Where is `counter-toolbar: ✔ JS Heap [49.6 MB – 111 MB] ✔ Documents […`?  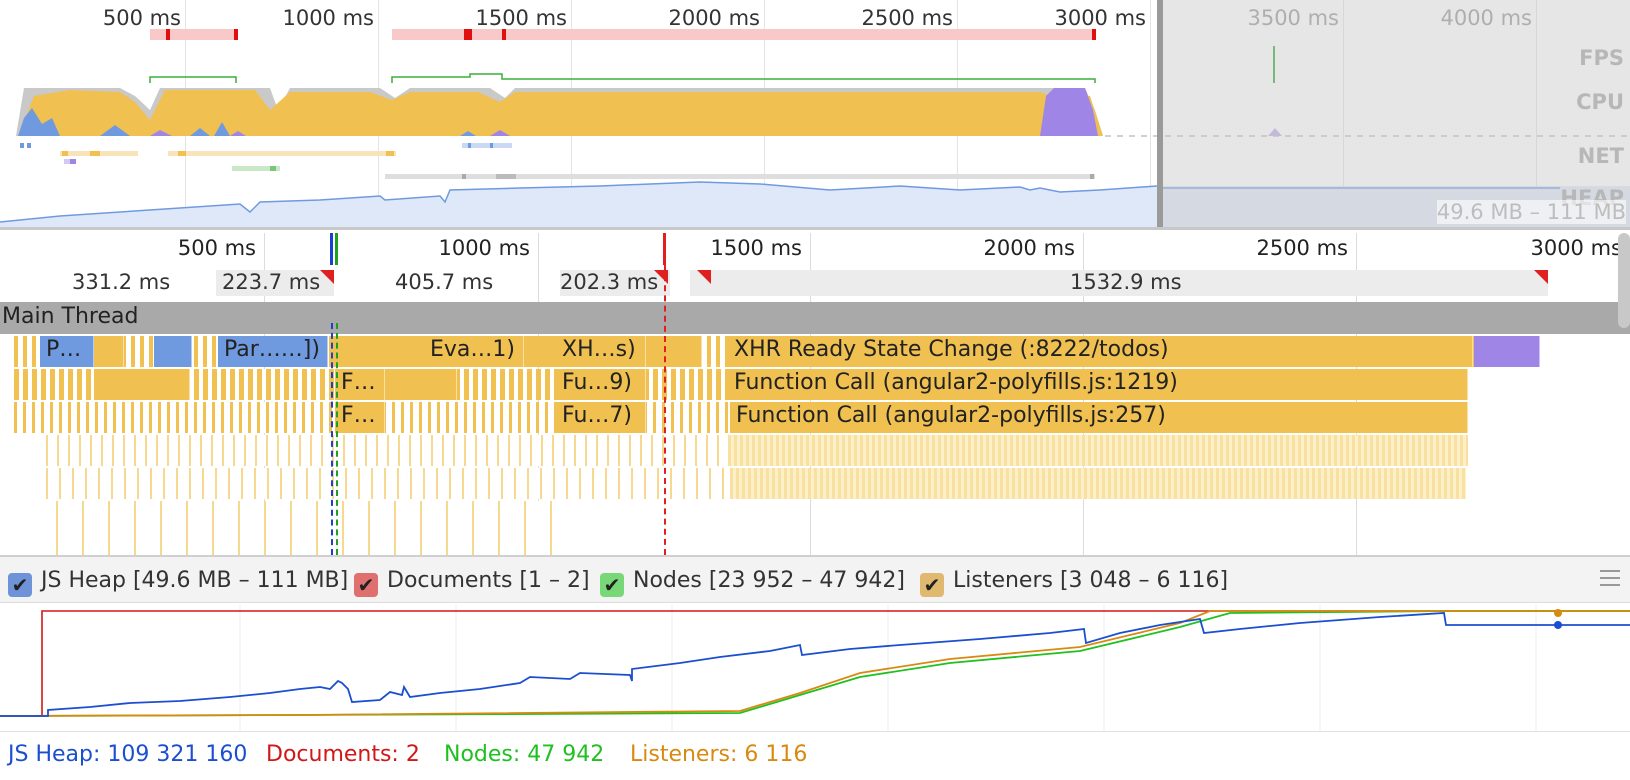
counter-toolbar: ✔ JS Heap [49.6 MB – 111 MB] ✔ Documents [… is located at coordinates (815, 580).